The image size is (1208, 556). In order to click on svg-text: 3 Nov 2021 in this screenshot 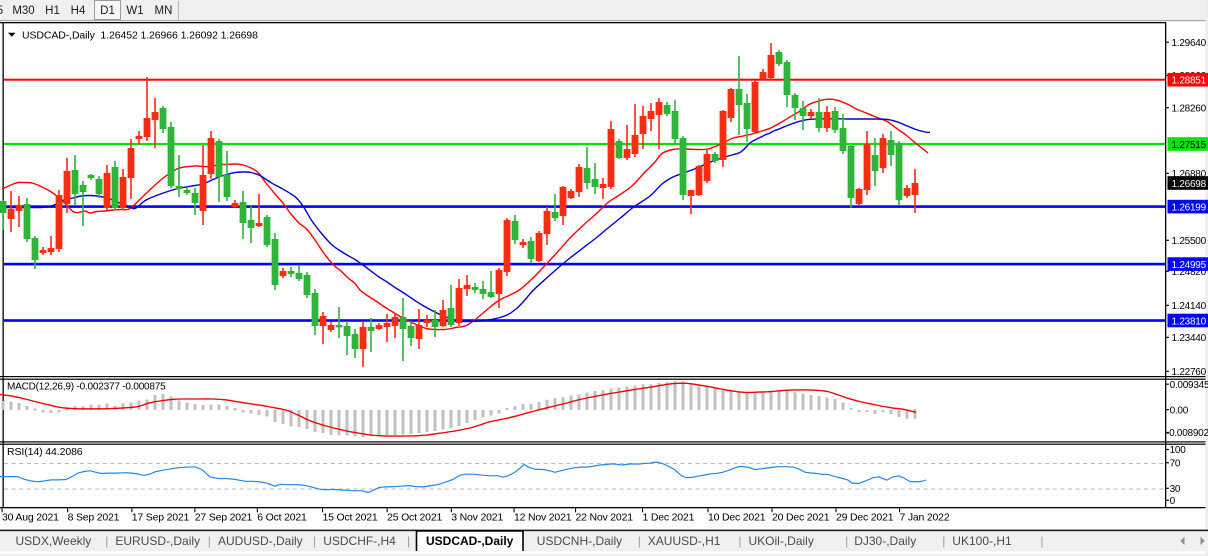, I will do `click(477, 518)`.